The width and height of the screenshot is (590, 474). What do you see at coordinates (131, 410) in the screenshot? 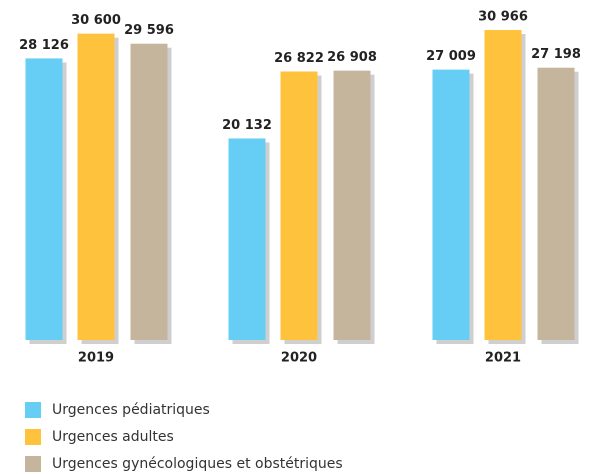
I see `legend-label: Urgences pédiatriques` at bounding box center [131, 410].